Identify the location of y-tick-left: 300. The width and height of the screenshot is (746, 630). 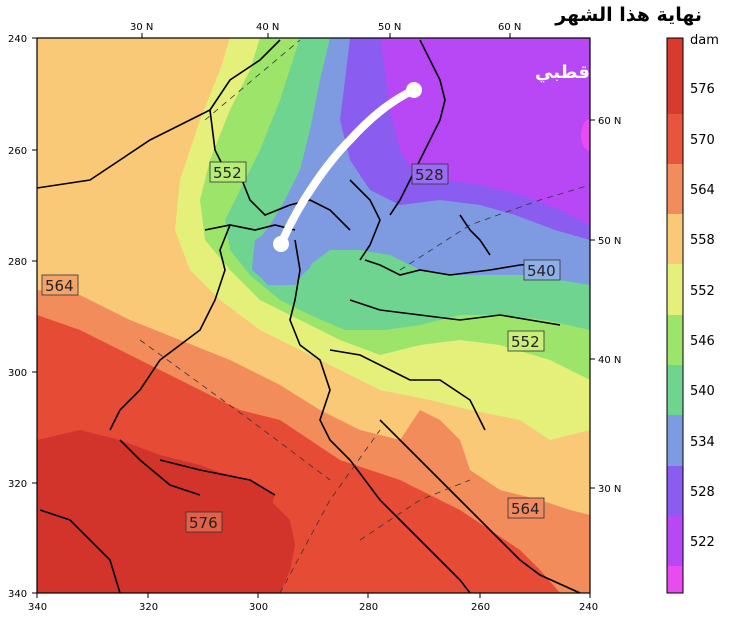
(17, 373).